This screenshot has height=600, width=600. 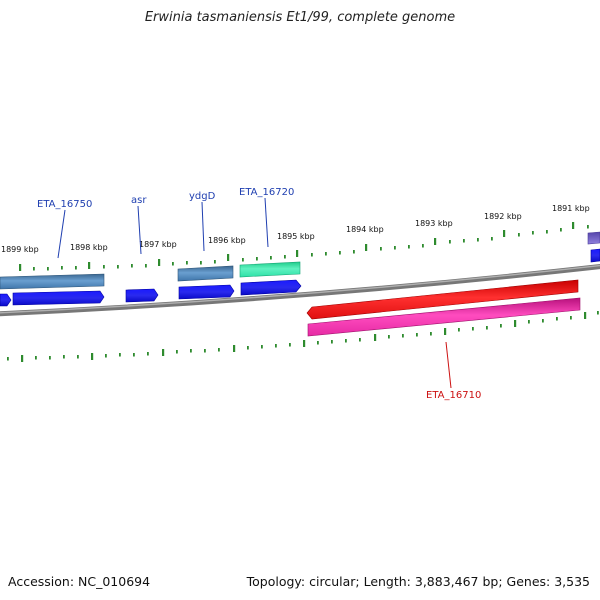 I want to click on ruler-label: 1893 kbp, so click(x=434, y=223).